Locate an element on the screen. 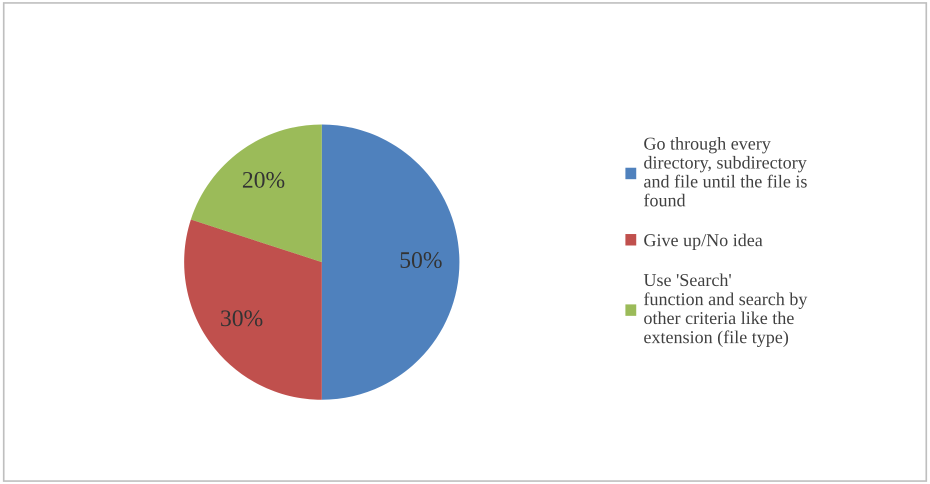 Image resolution: width=930 pixels, height=484 pixels. data-label: 30% is located at coordinates (241, 318).